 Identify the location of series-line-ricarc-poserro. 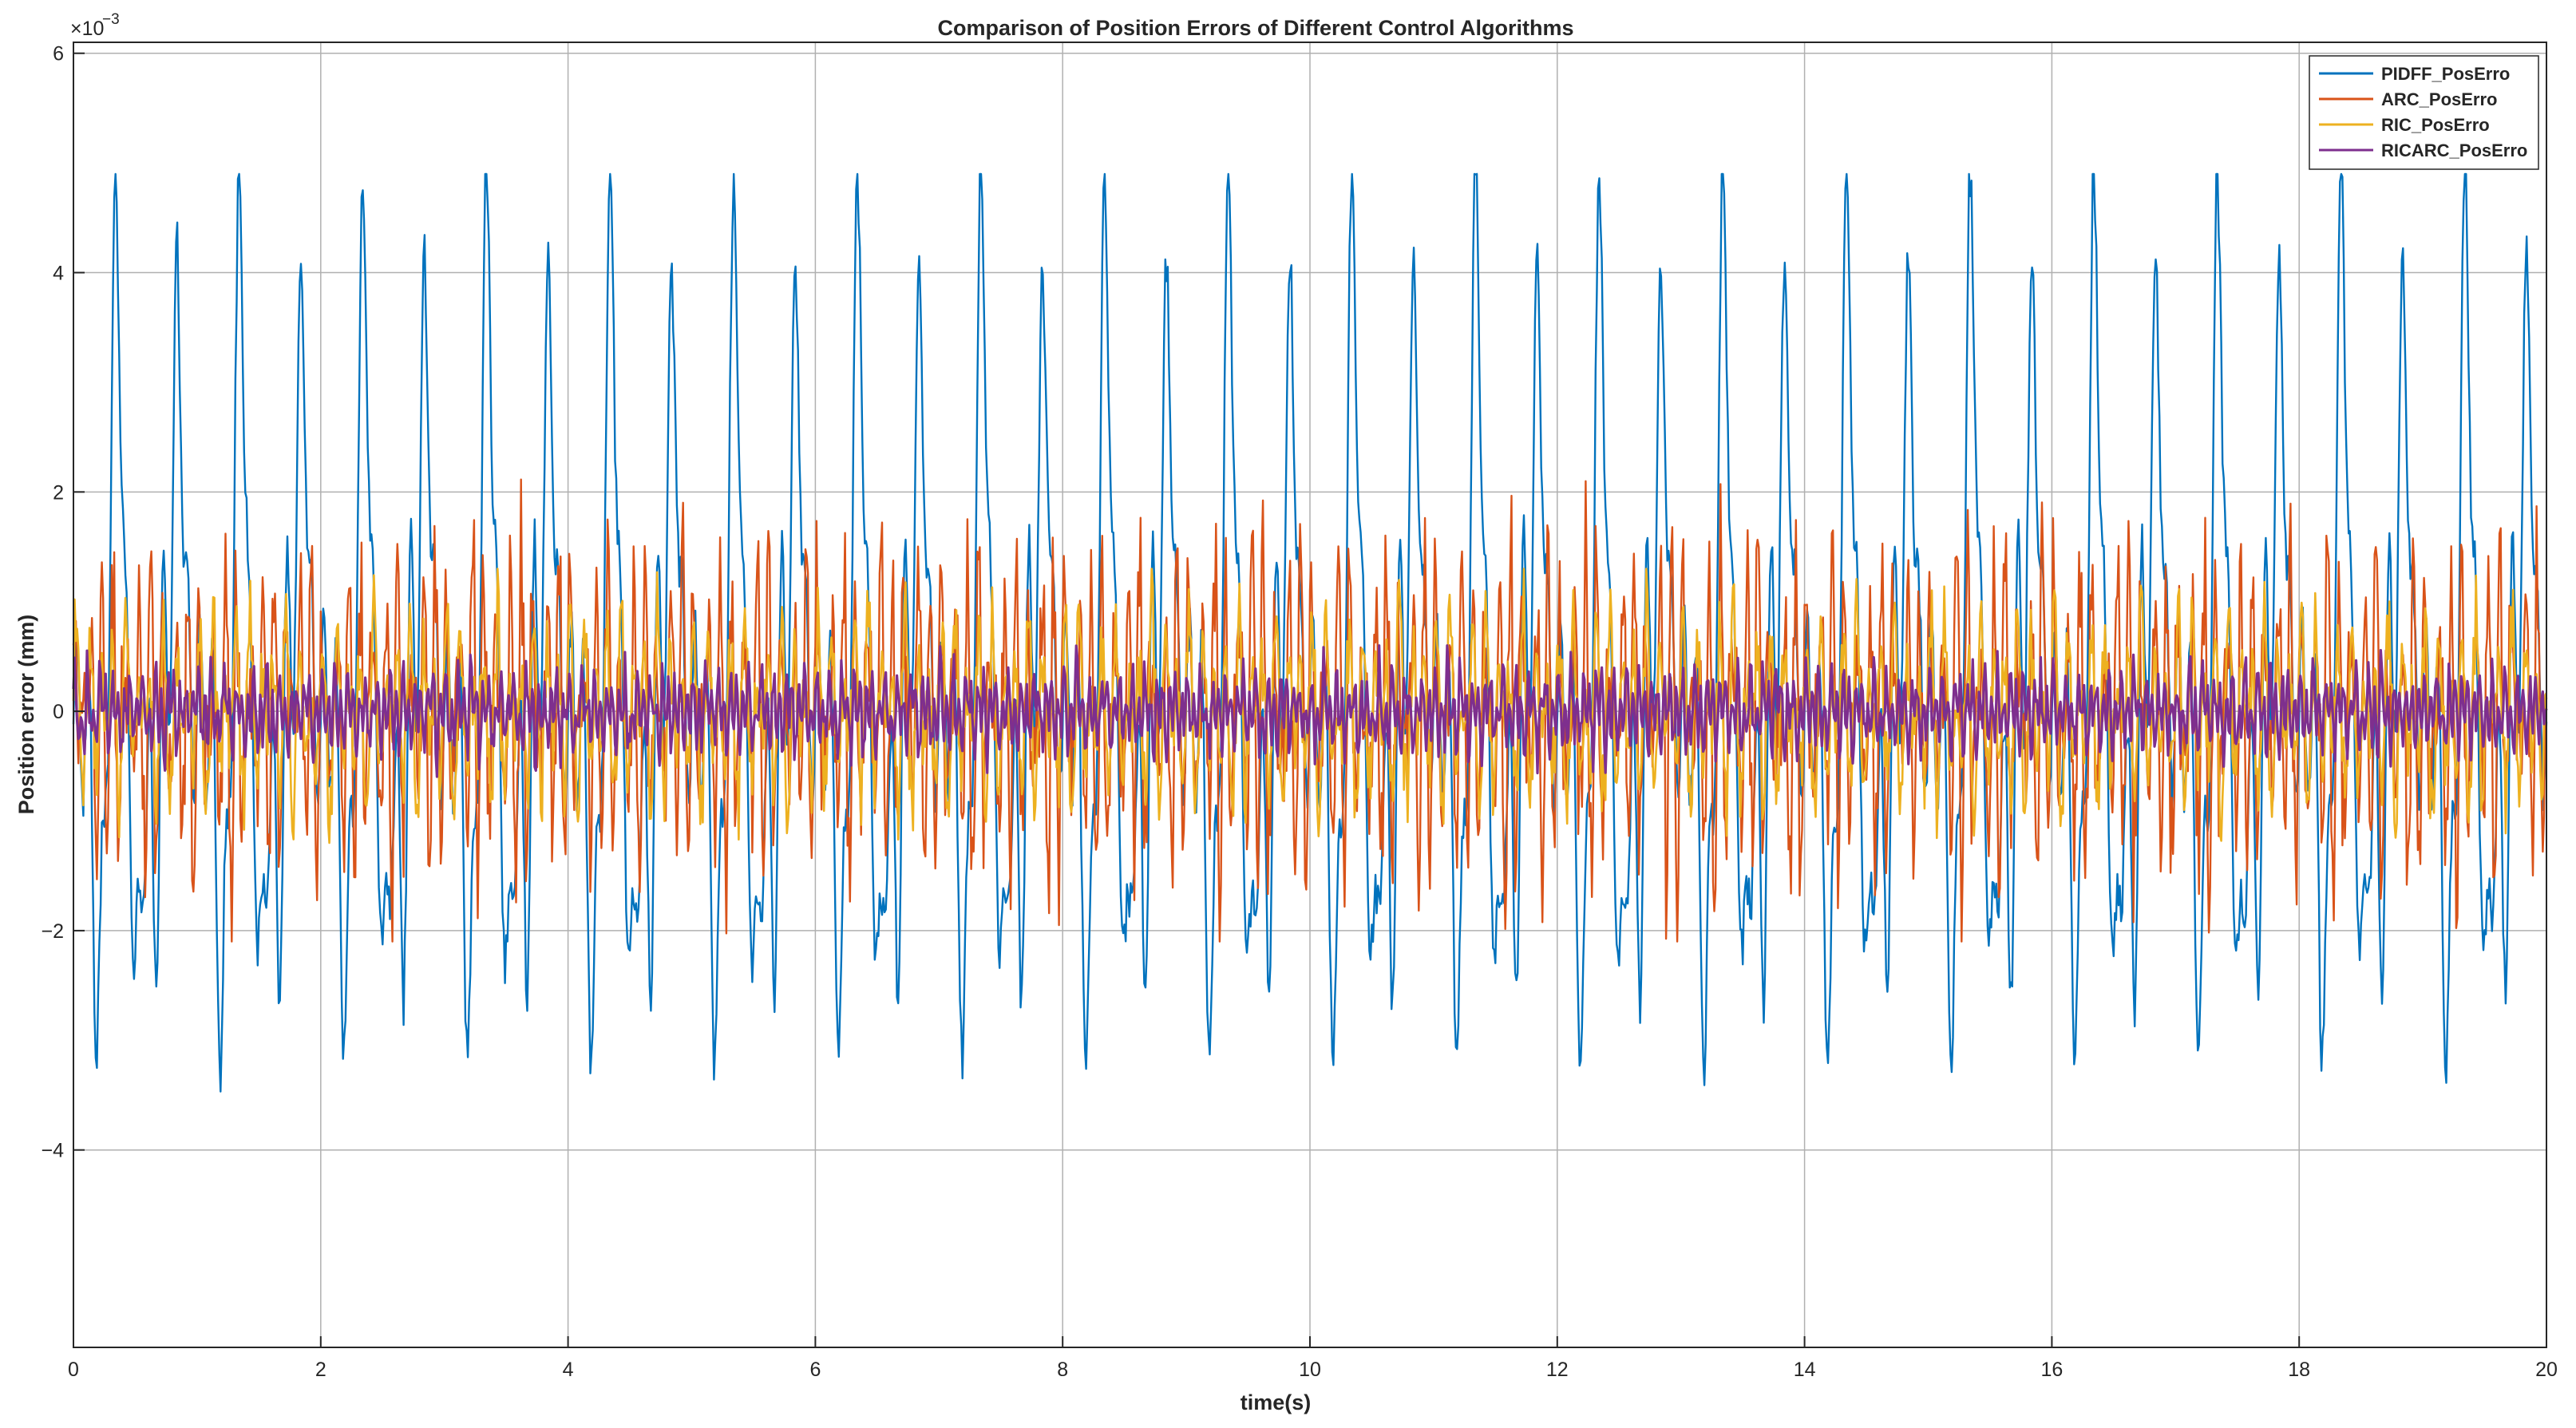
(1310, 711).